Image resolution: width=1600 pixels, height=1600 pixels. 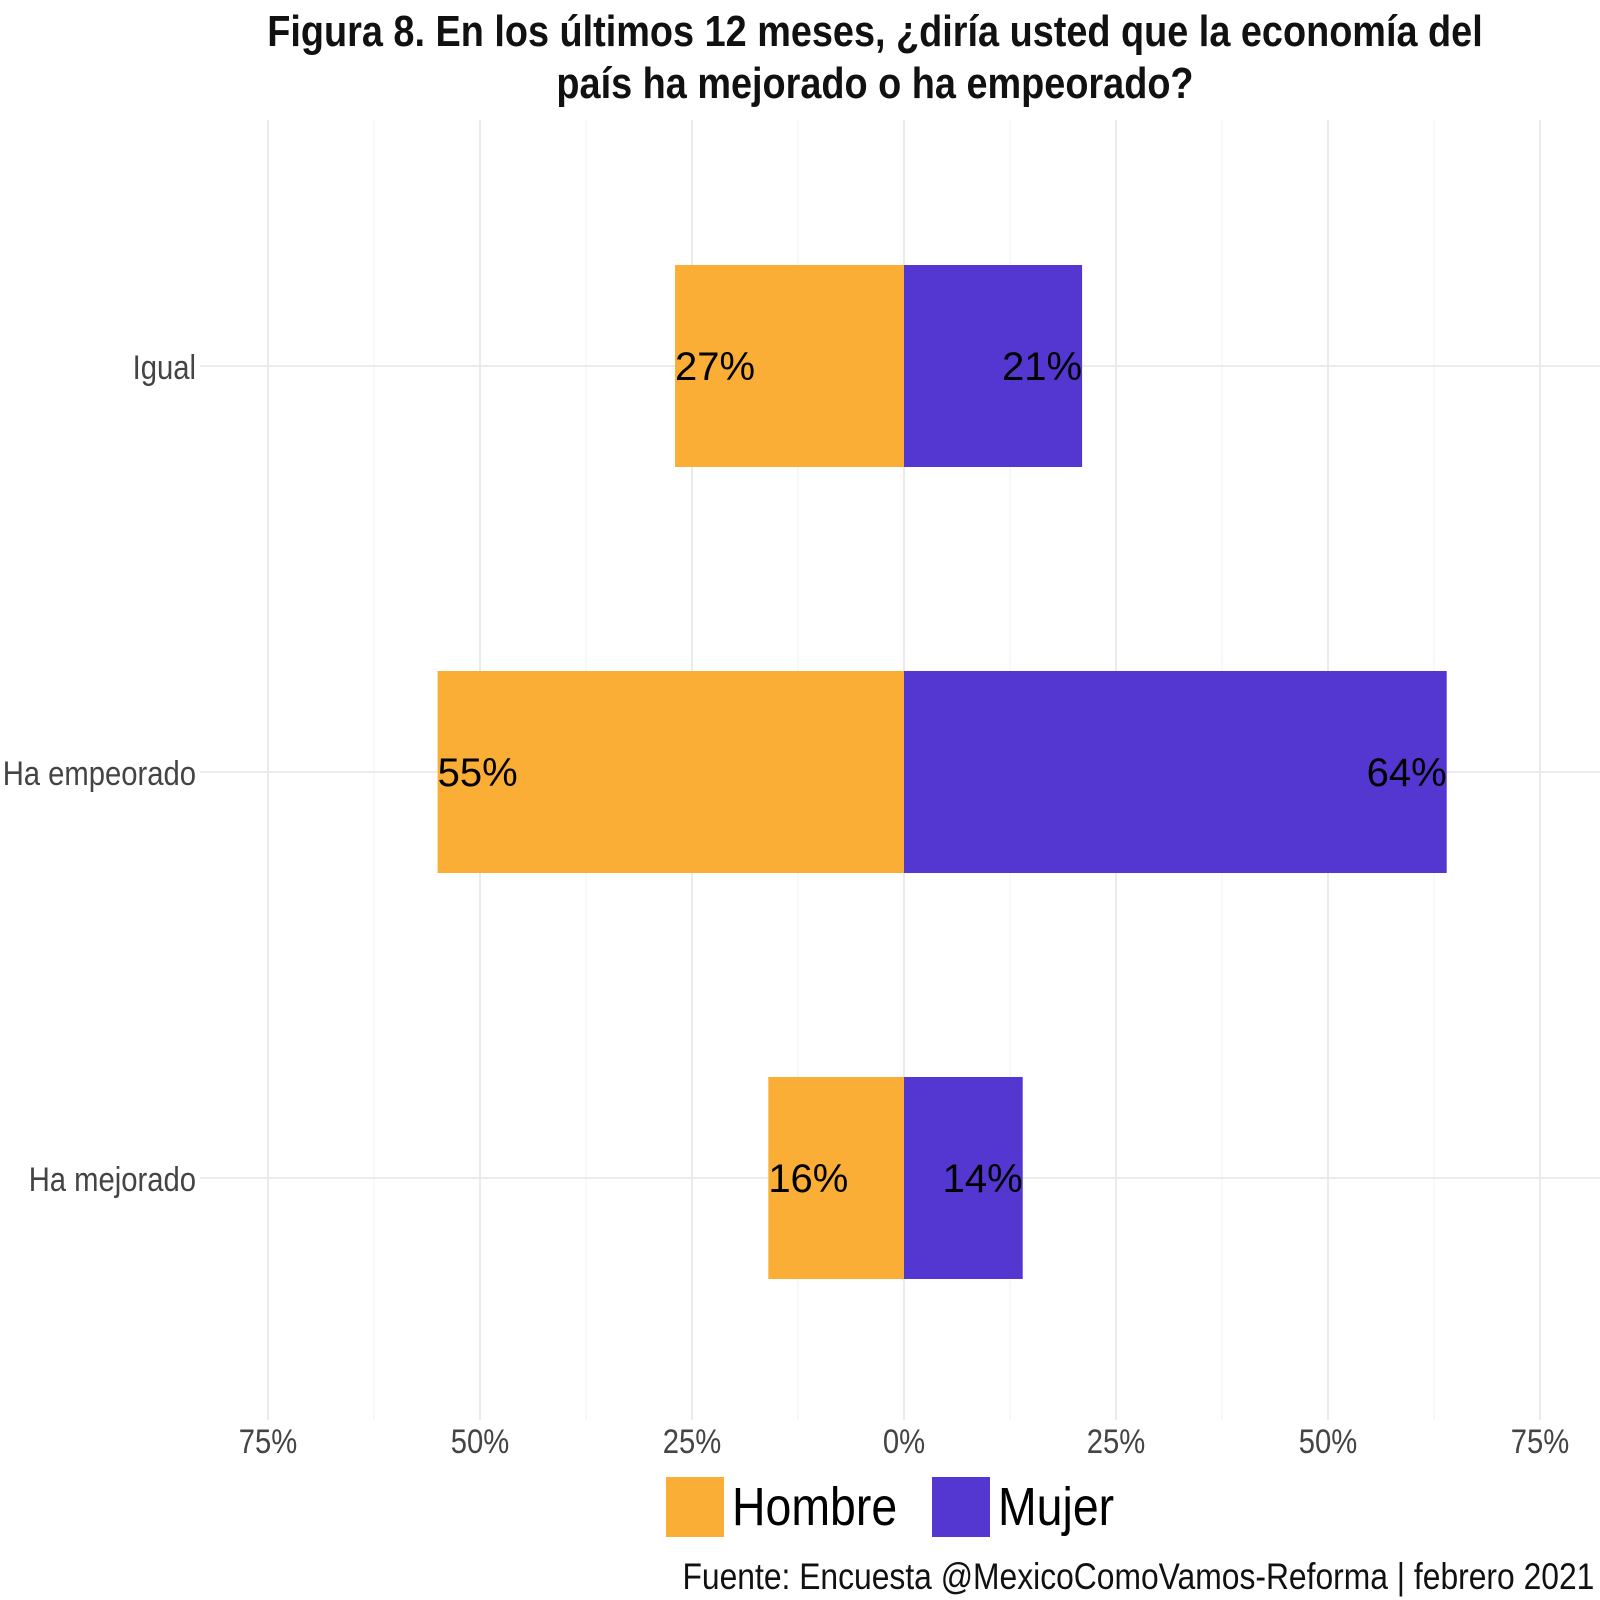 What do you see at coordinates (961, 1507) in the screenshot?
I see `legend-swatch-mujer` at bounding box center [961, 1507].